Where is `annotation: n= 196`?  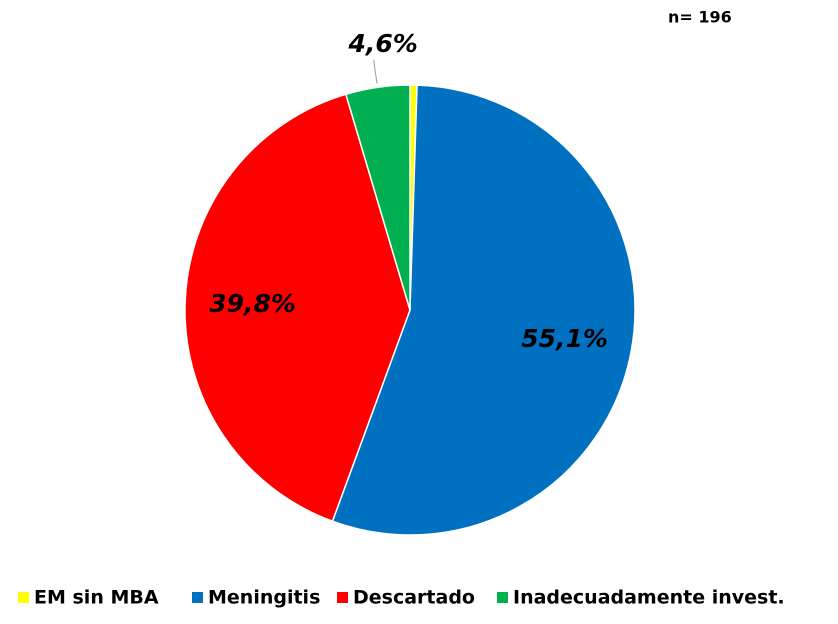 annotation: n= 196 is located at coordinates (700, 17).